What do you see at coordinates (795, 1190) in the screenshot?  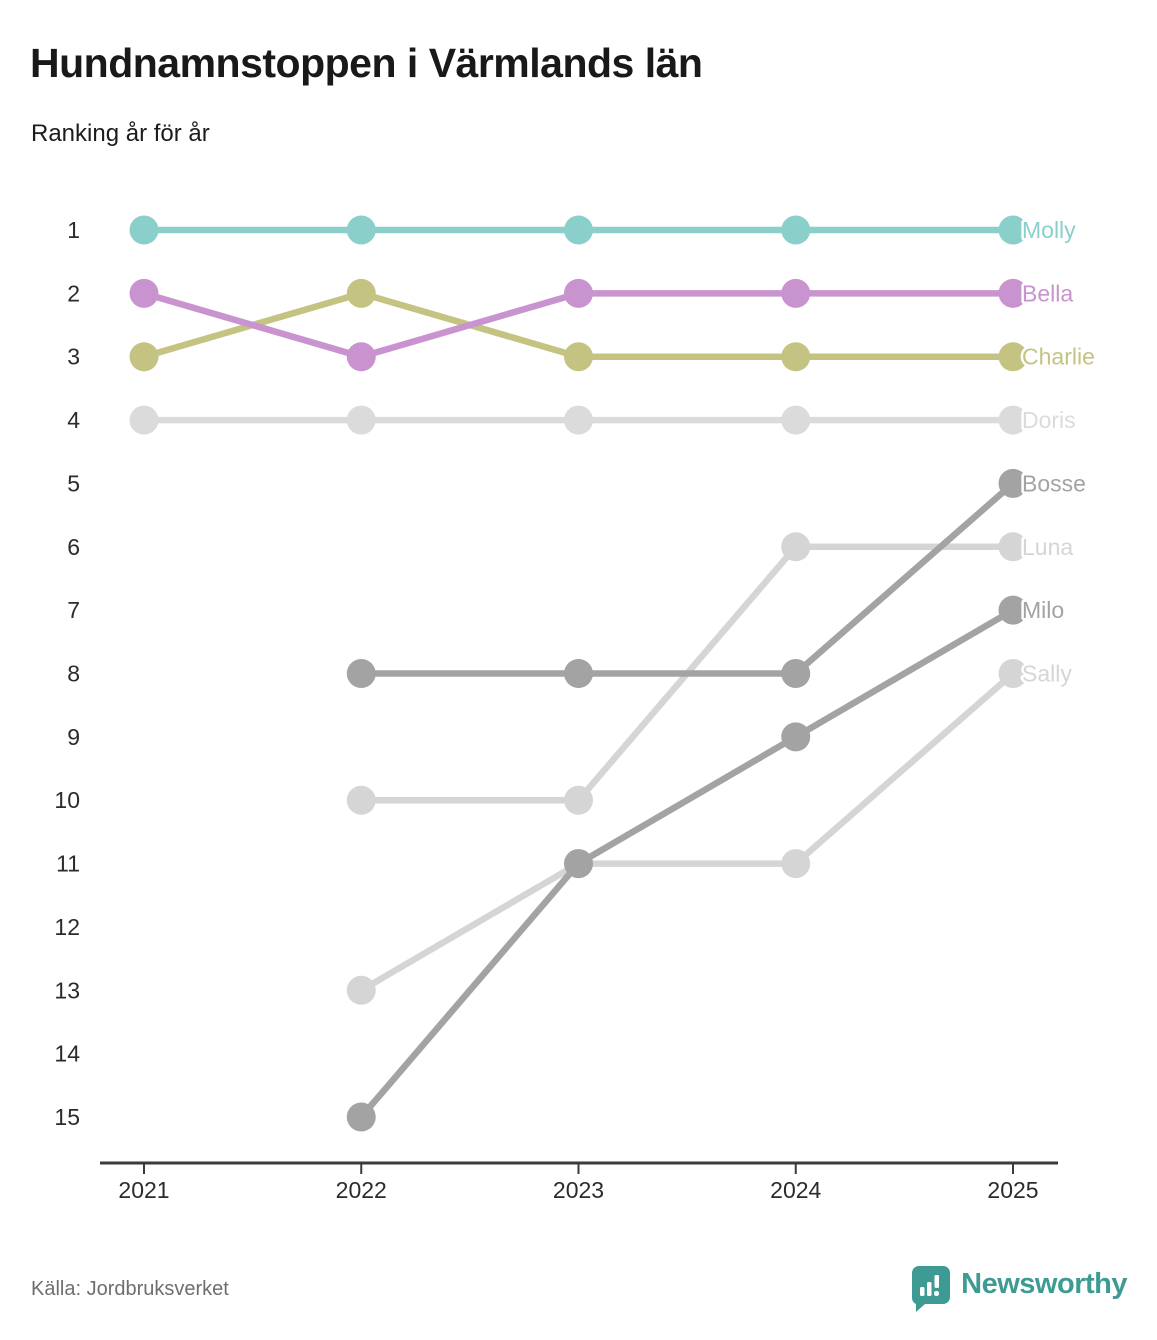 I see `x-tick-label-2024: 2024` at bounding box center [795, 1190].